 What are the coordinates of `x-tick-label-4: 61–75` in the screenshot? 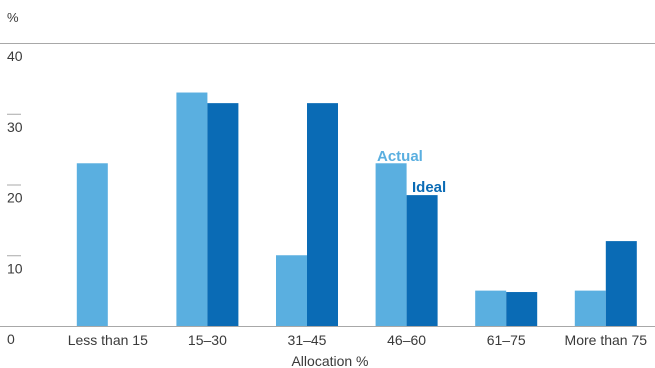 It's located at (506, 340).